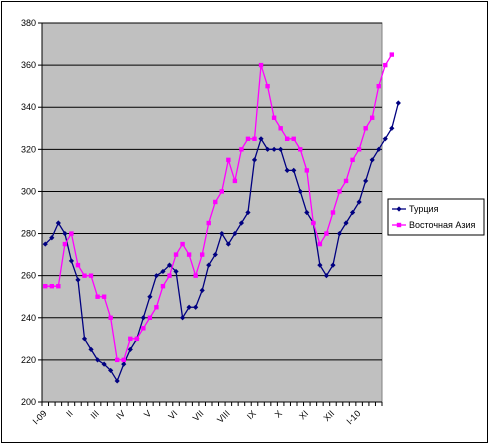 This screenshot has height=446, width=491. What do you see at coordinates (147, 413) in the screenshot?
I see `x-tick-label: V` at bounding box center [147, 413].